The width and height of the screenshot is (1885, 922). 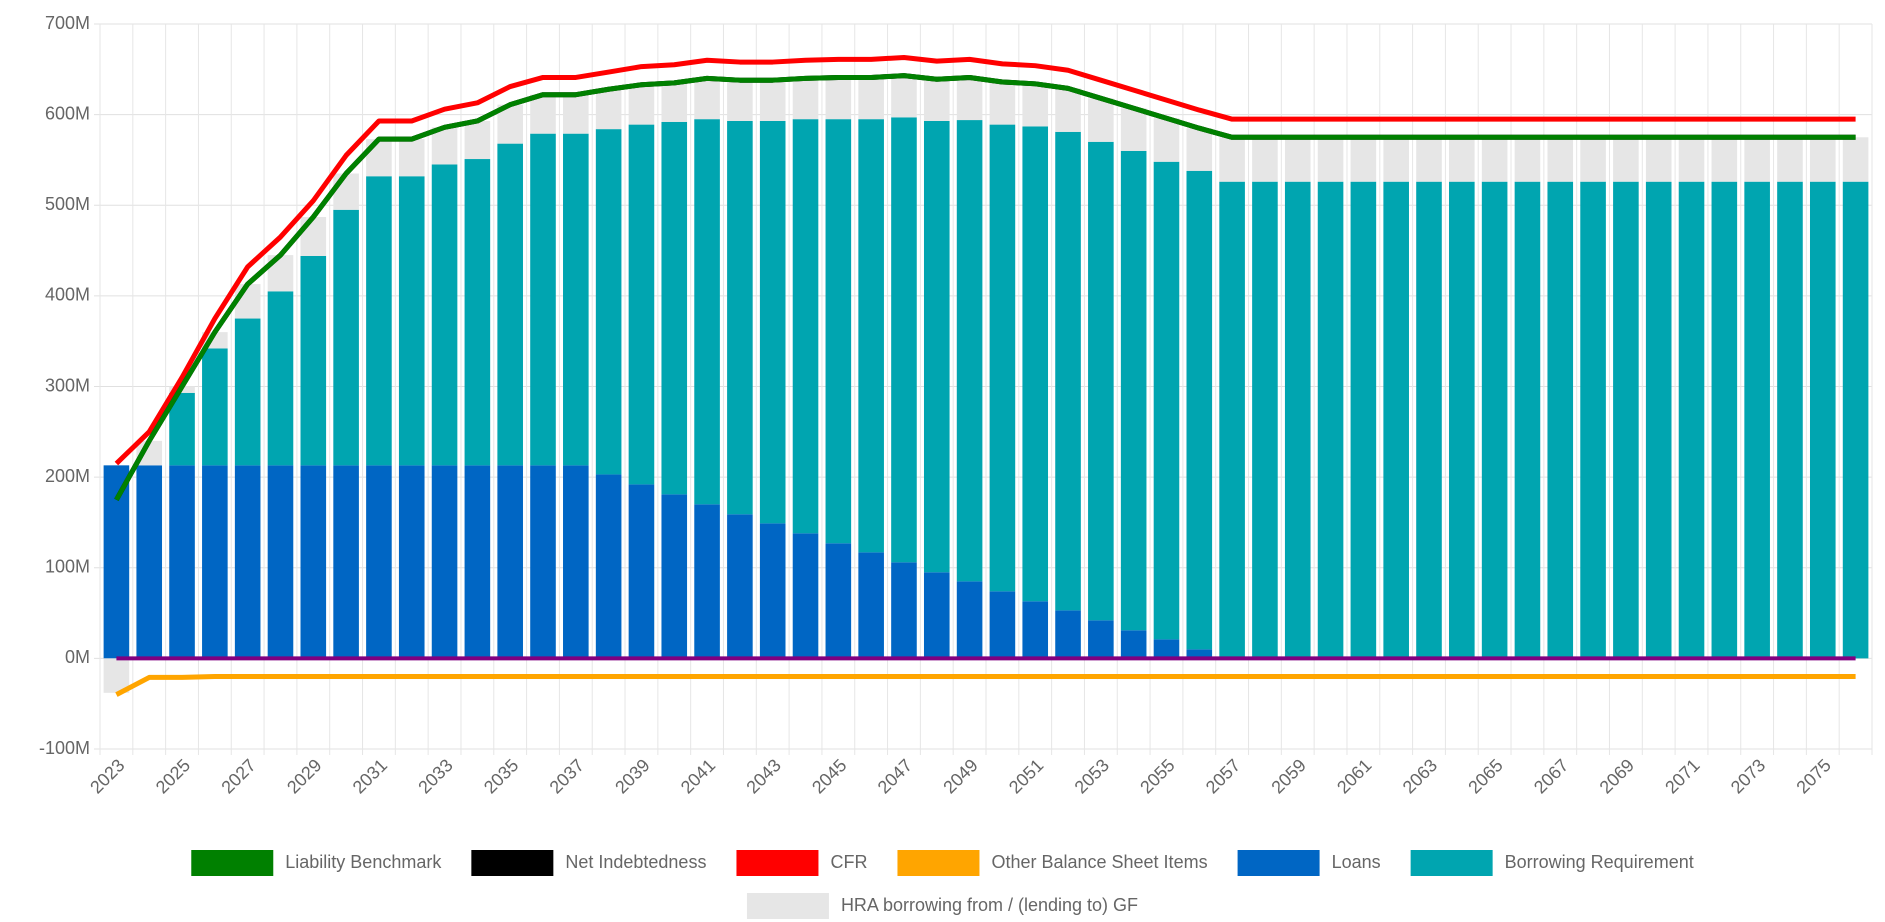 I want to click on y-tick-label: 700M, so click(x=67, y=23).